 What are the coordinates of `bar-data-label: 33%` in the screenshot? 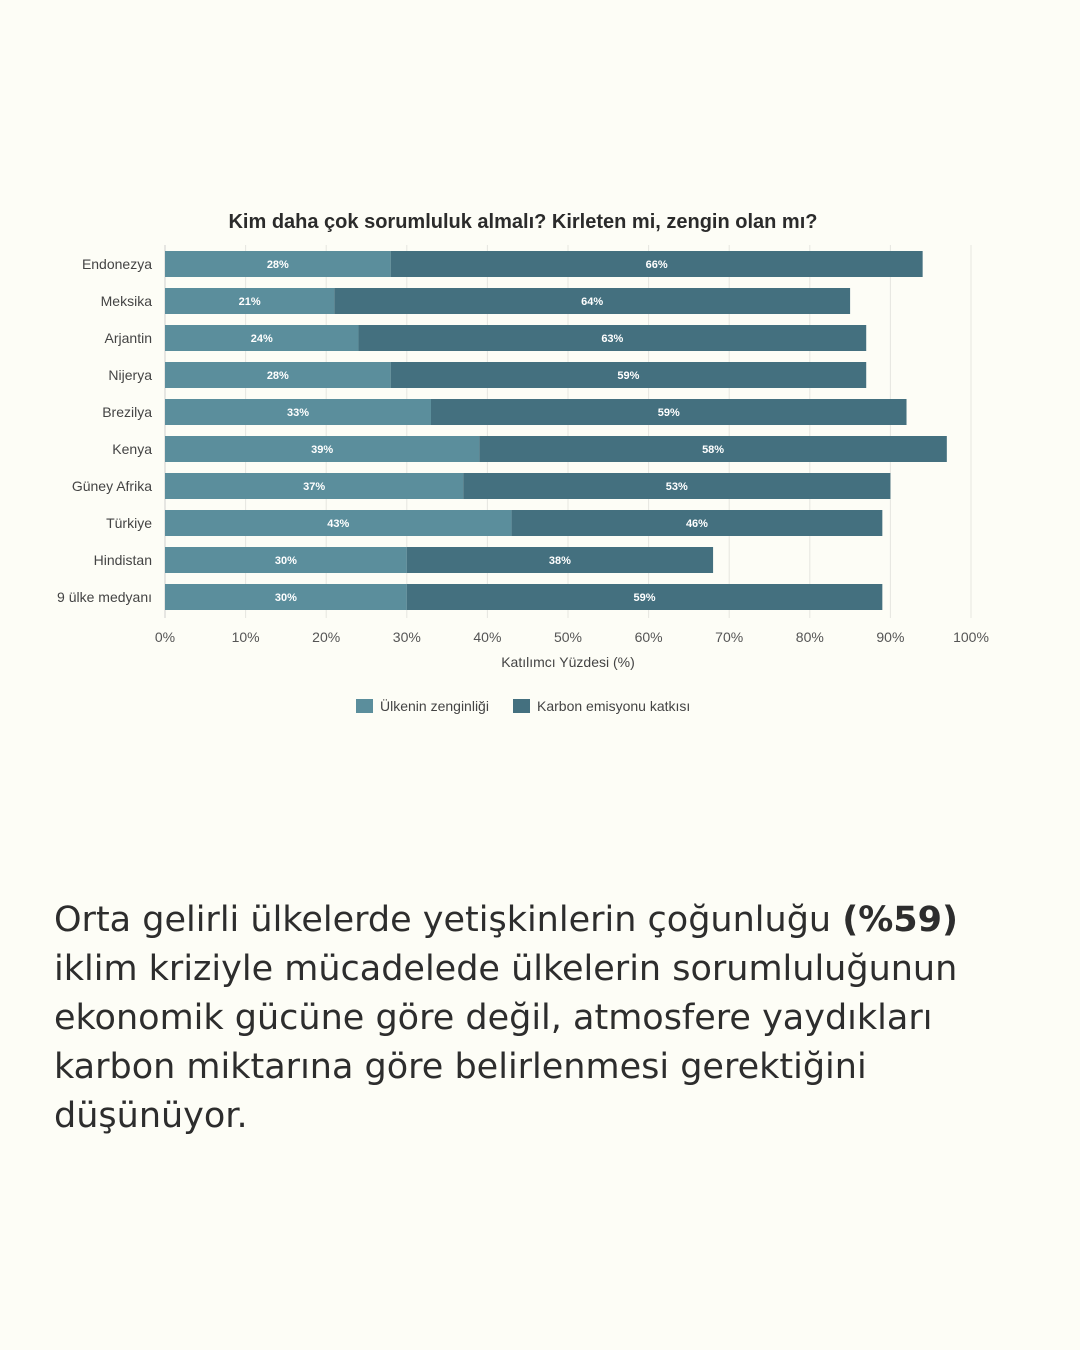 It's located at (298, 413).